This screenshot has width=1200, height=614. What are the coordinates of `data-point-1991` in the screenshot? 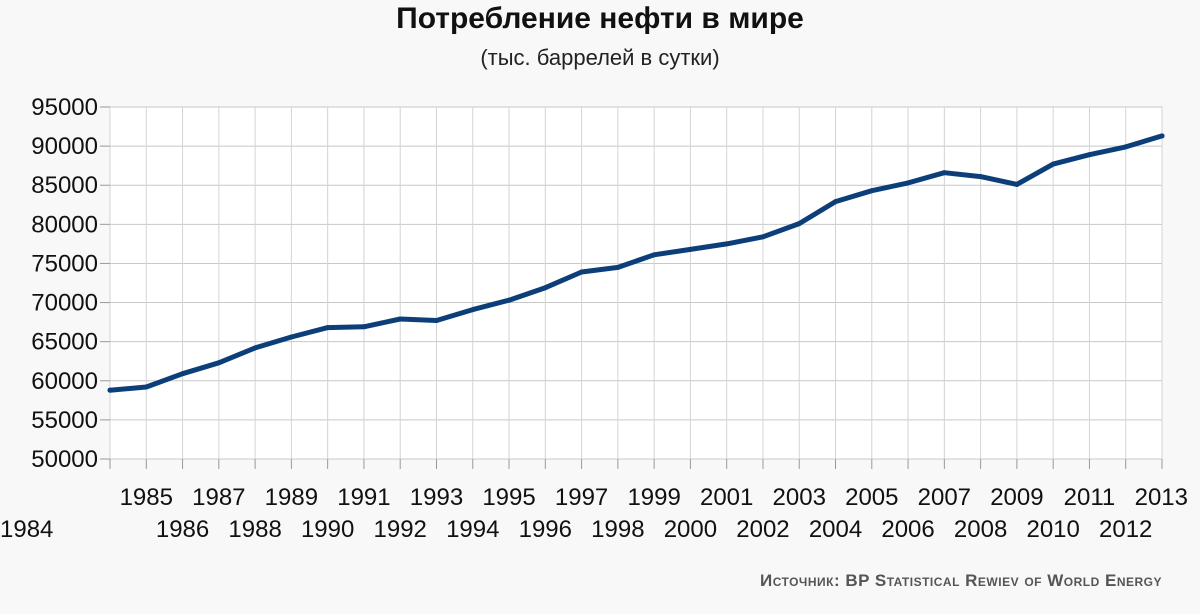 It's located at (364, 327).